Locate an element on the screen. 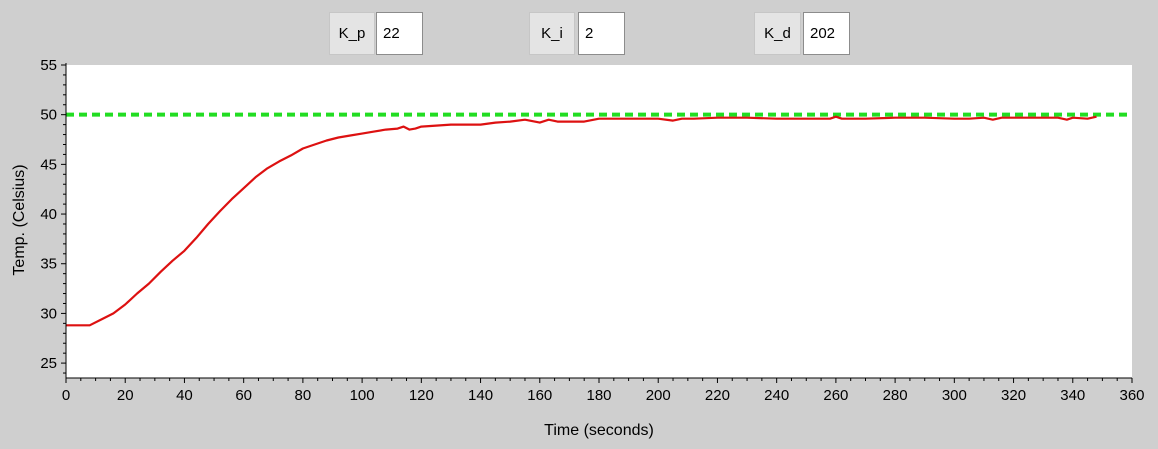 This screenshot has width=1158, height=449. x-tick-label: 20 is located at coordinates (125, 395).